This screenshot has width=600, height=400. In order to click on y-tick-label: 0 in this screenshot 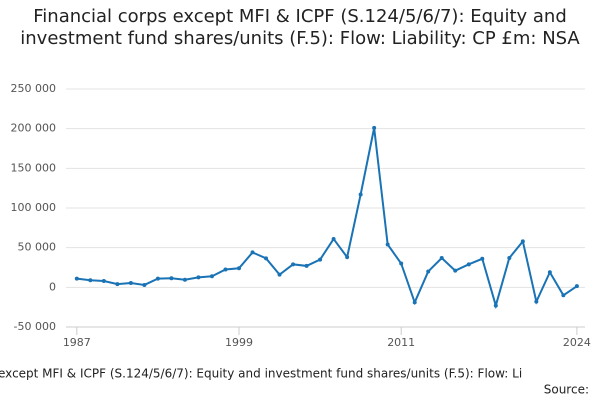, I will do `click(52, 286)`.